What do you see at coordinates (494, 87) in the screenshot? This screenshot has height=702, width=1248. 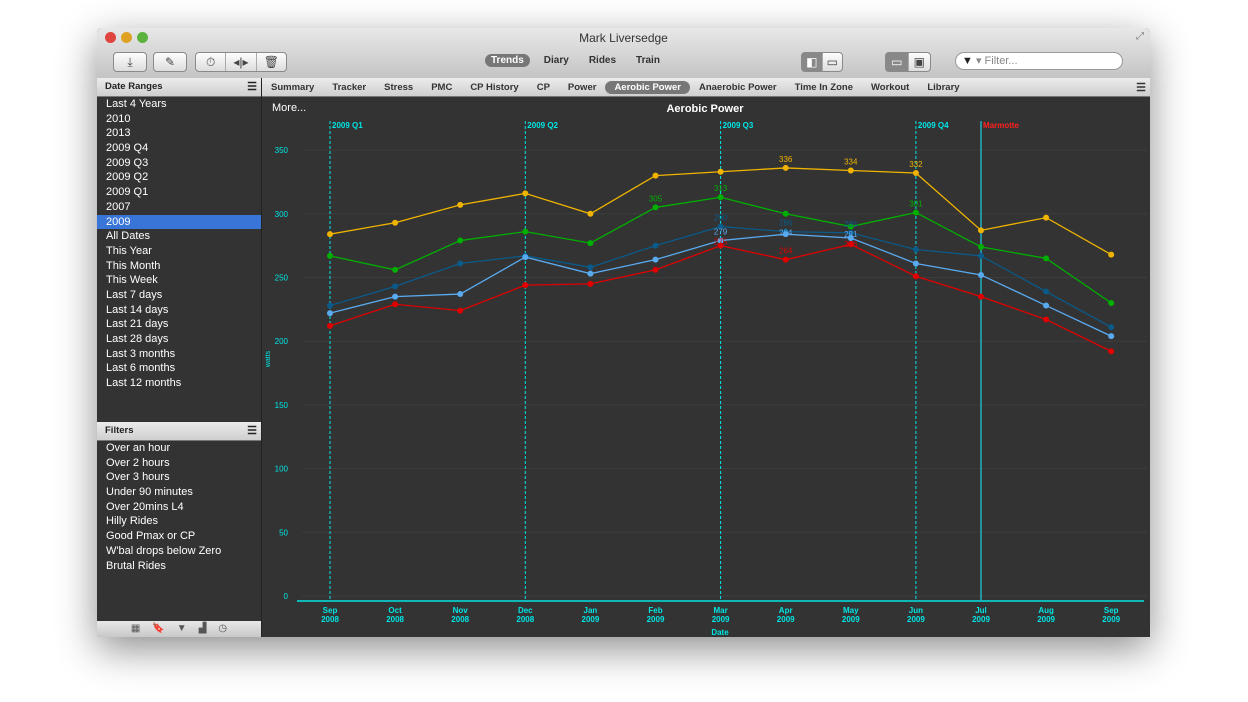 I see `tab-cp-history: CP History` at bounding box center [494, 87].